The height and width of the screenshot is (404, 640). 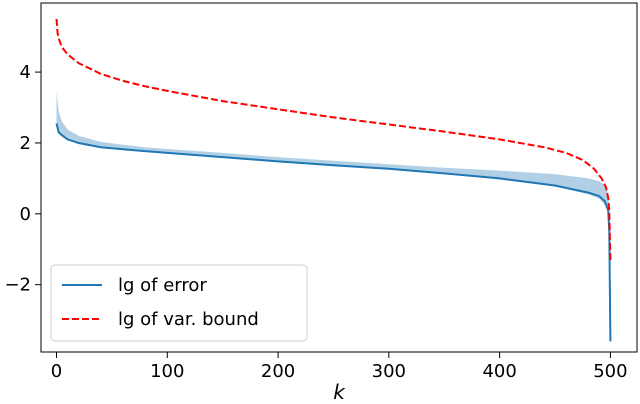 I want to click on x-tick-label: 100, so click(x=167, y=371).